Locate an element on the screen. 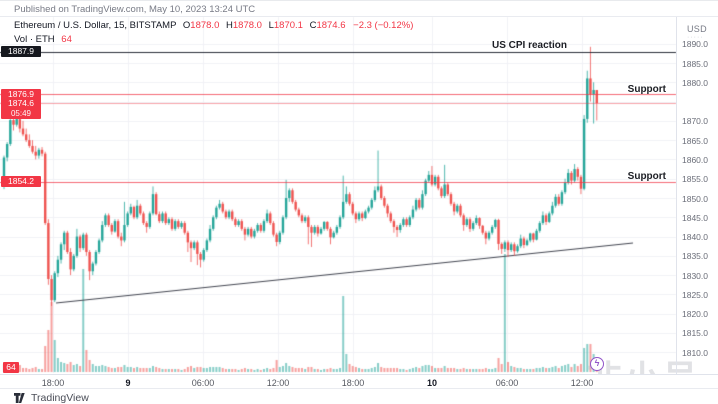  footer-bar: TradingView is located at coordinates (359, 396).